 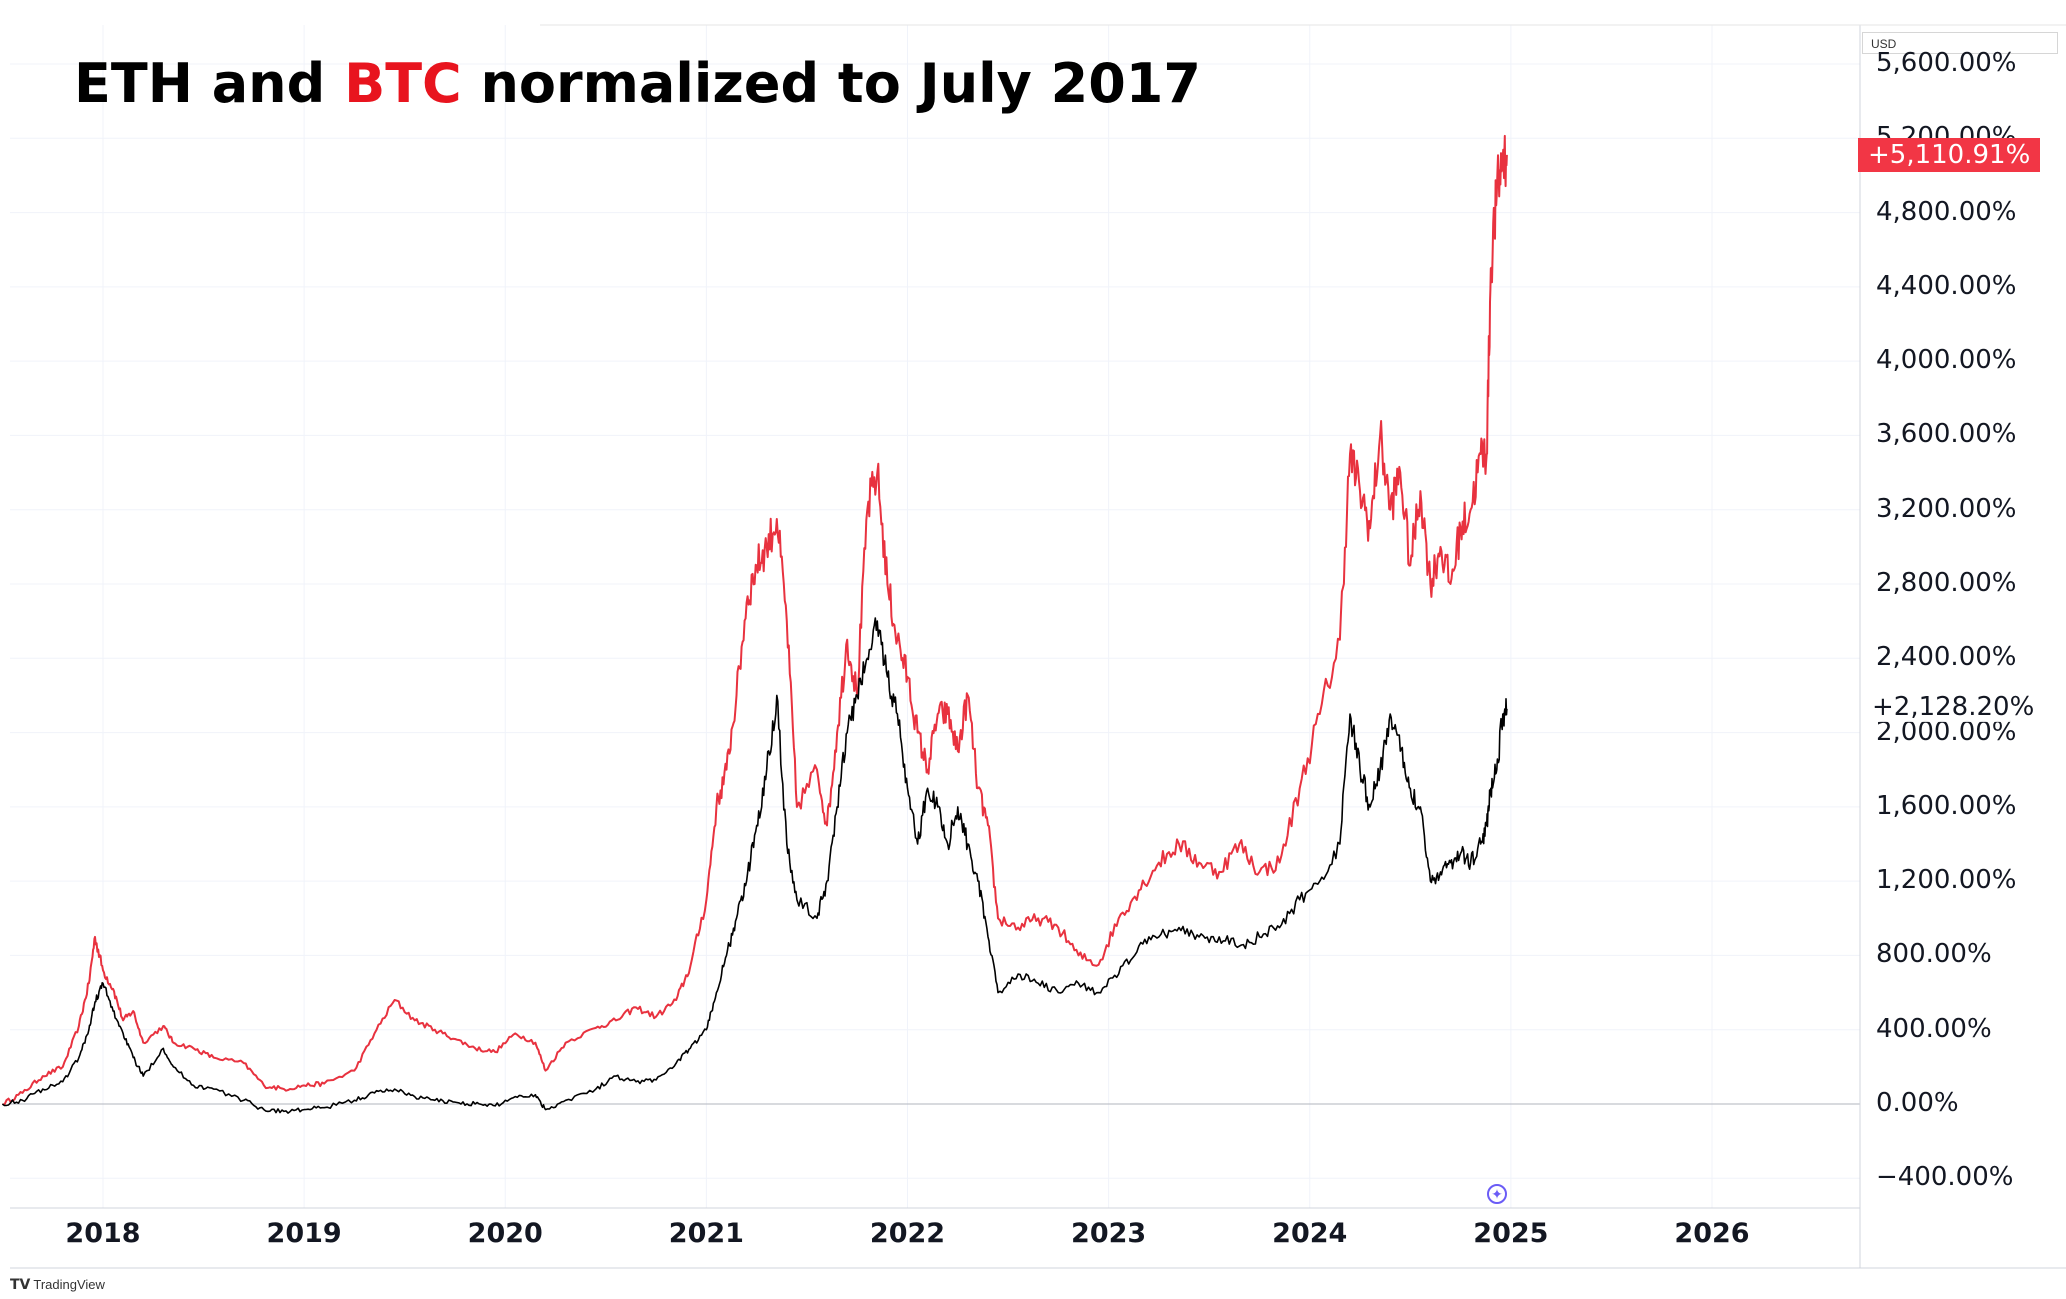 I want to click on scroll-to-realtime-icon: ✦, so click(x=1497, y=1194).